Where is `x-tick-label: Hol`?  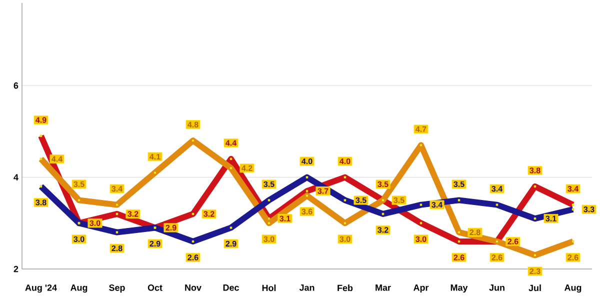
x-tick-label: Hol is located at coordinates (269, 288).